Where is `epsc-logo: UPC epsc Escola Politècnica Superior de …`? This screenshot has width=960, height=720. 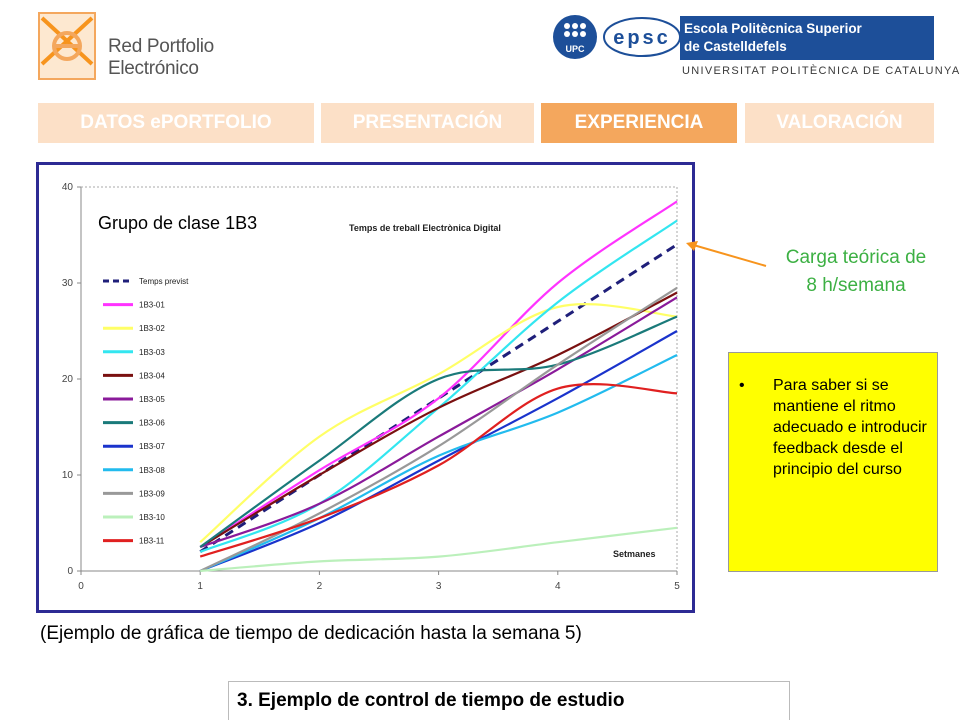
epsc-logo: UPC epsc Escola Politècnica Superior de … is located at coordinates (755, 48).